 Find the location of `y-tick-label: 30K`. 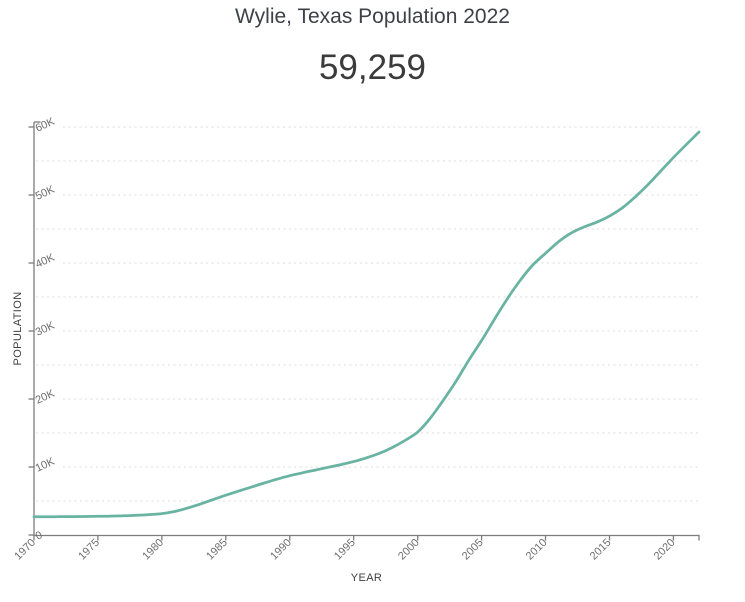

y-tick-label: 30K is located at coordinates (45, 328).